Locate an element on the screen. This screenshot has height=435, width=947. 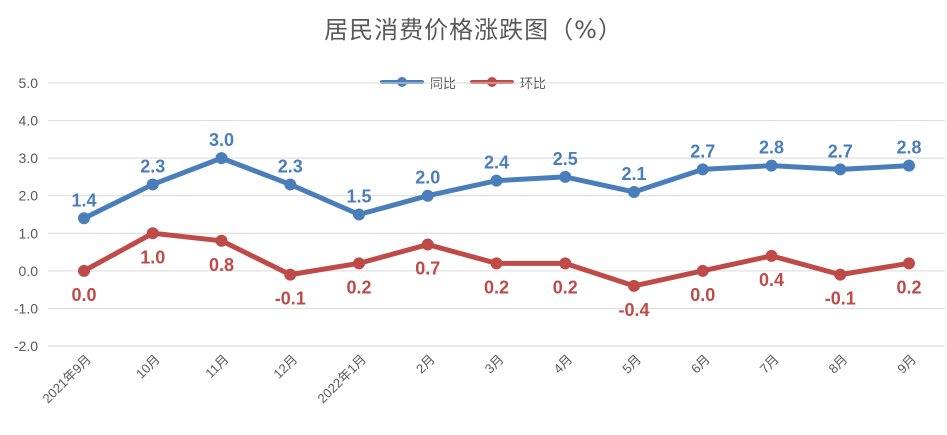
data-label: 0.8 is located at coordinates (221, 265).